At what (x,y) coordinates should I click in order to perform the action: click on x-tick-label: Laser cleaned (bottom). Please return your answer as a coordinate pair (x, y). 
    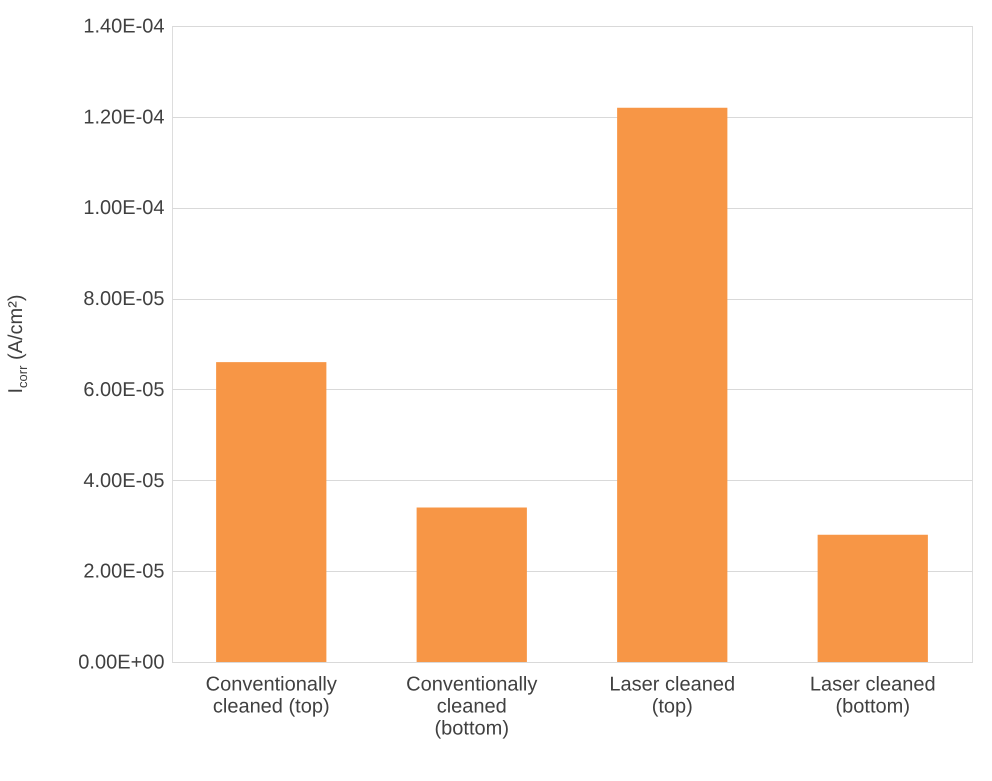
    Looking at the image, I should click on (873, 696).